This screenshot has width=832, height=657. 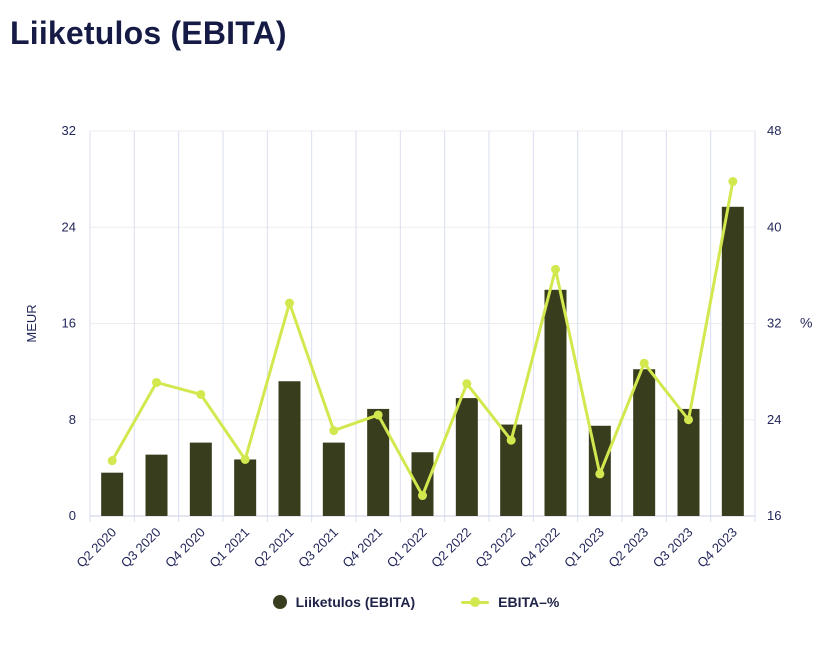 What do you see at coordinates (407, 548) in the screenshot?
I see `x-tick-label: Q1 2022` at bounding box center [407, 548].